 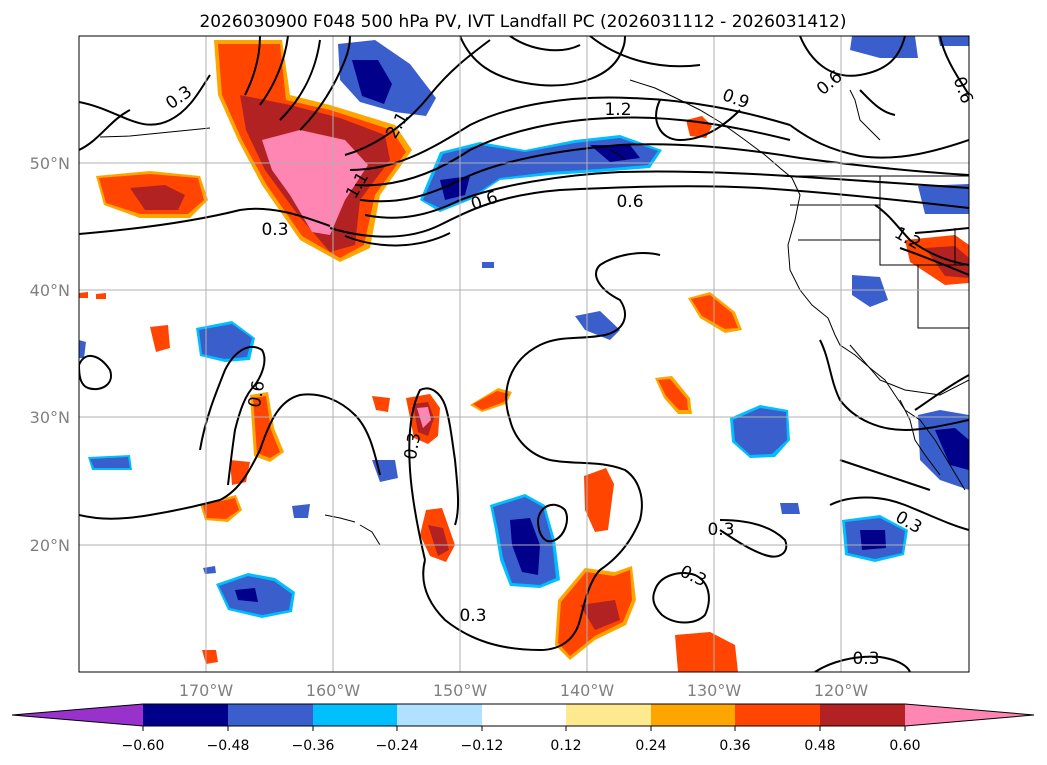 What do you see at coordinates (77, 715) in the screenshot?
I see `colorbar-extend-low` at bounding box center [77, 715].